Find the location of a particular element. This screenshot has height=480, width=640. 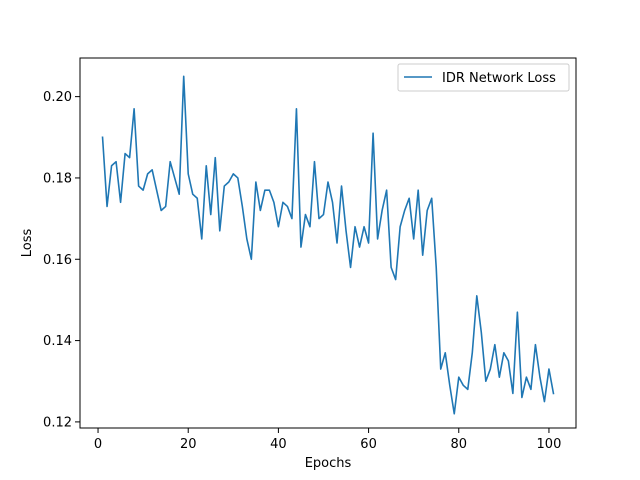

y-axis: 0.12 0.14 0.16 0.18 0.20 is located at coordinates (61, 260).